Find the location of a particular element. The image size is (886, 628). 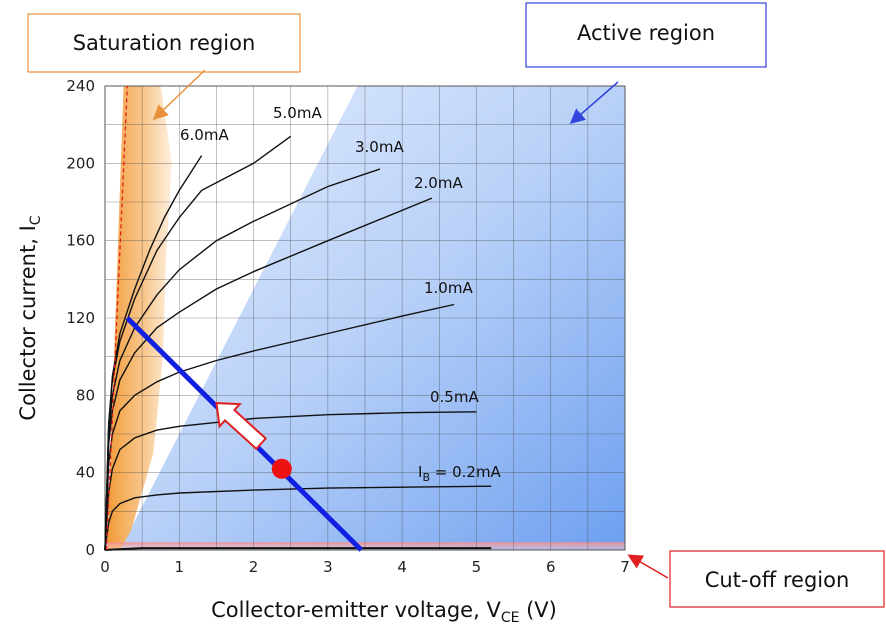

series-label: 3.0mA is located at coordinates (379, 147).